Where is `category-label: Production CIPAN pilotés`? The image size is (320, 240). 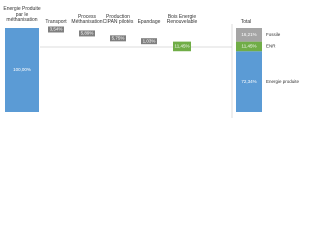 category-label: Production CIPAN pilotés is located at coordinates (118, 19).